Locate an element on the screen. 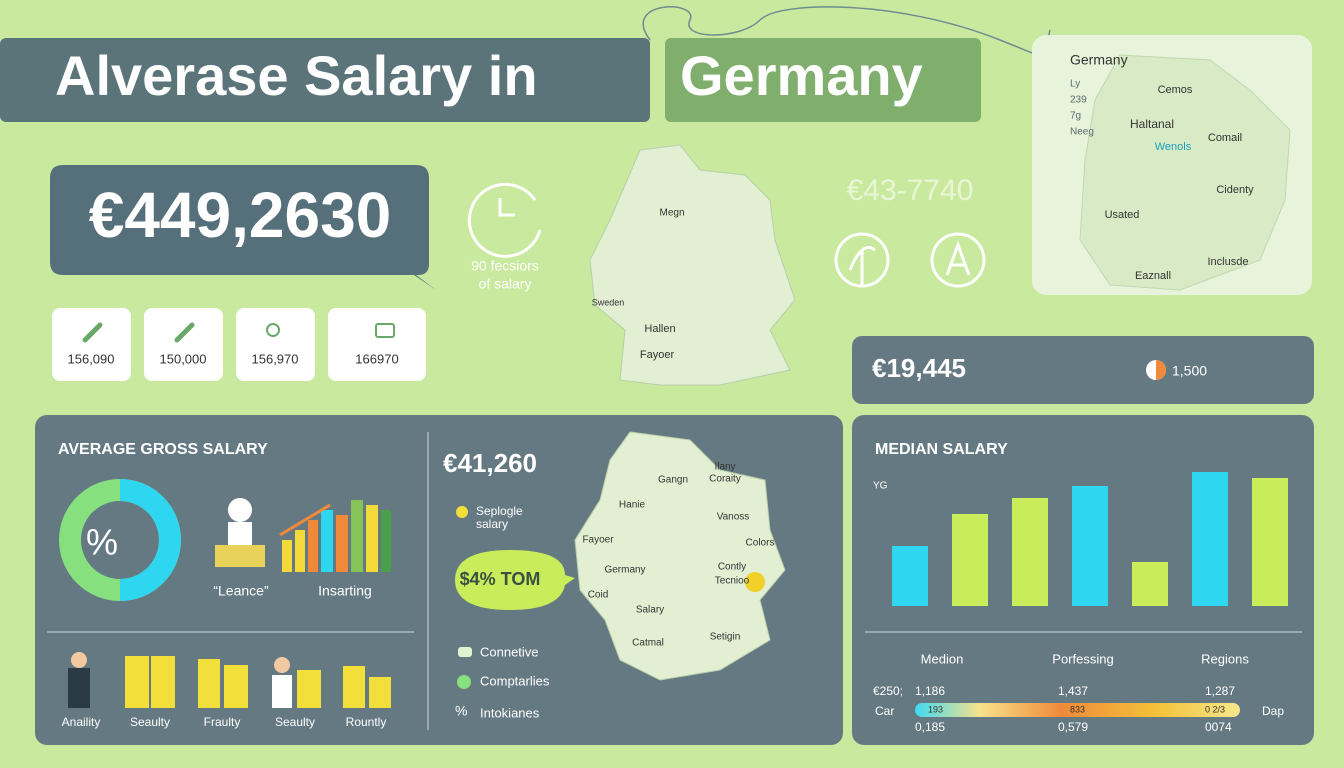  illustration is located at coordinates (303, 535).